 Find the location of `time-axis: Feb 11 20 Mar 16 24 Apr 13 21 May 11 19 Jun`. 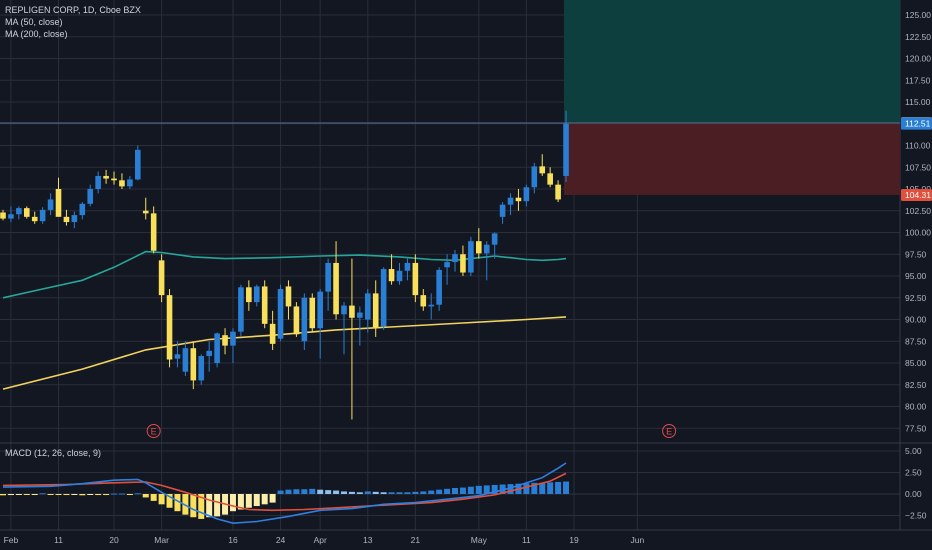

time-axis: Feb 11 20 Mar 16 24 Apr 13 21 May 11 19 Jun is located at coordinates (324, 540).